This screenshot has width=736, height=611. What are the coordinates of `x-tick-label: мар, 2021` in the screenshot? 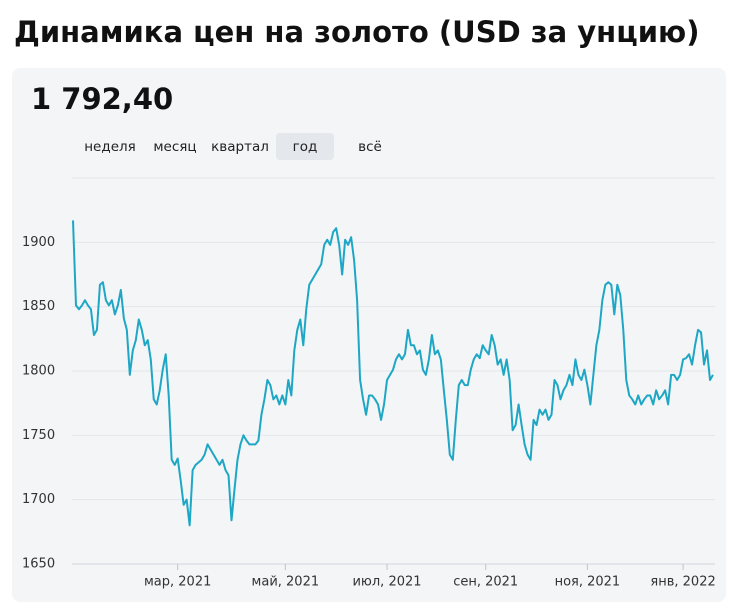 It's located at (177, 582).